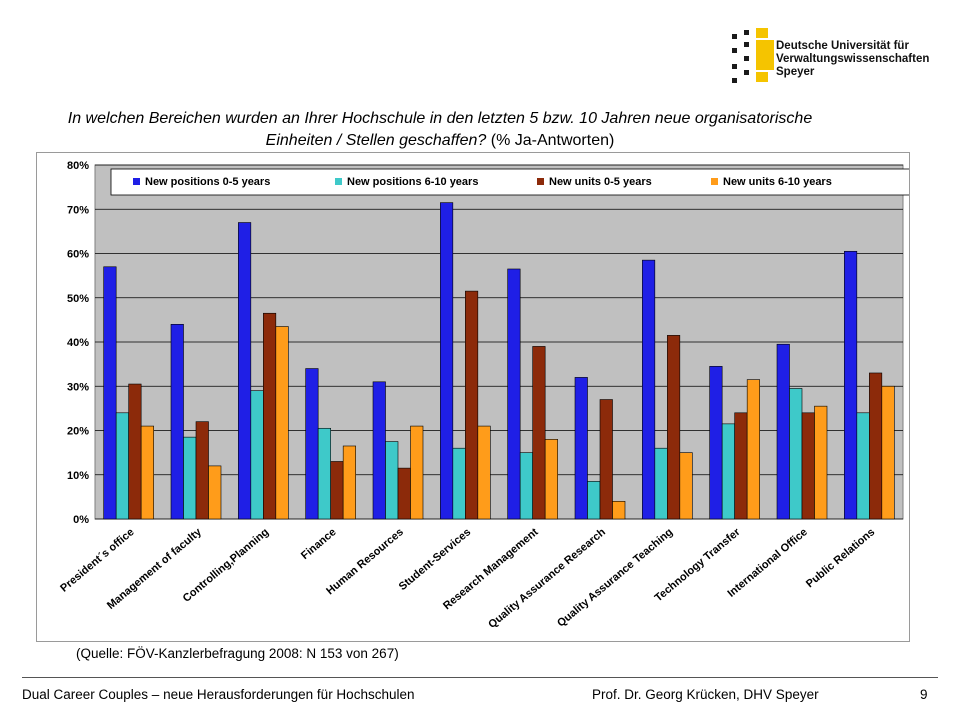  I want to click on slide-title-suffix: (% Ja-Antworten), so click(552, 140).